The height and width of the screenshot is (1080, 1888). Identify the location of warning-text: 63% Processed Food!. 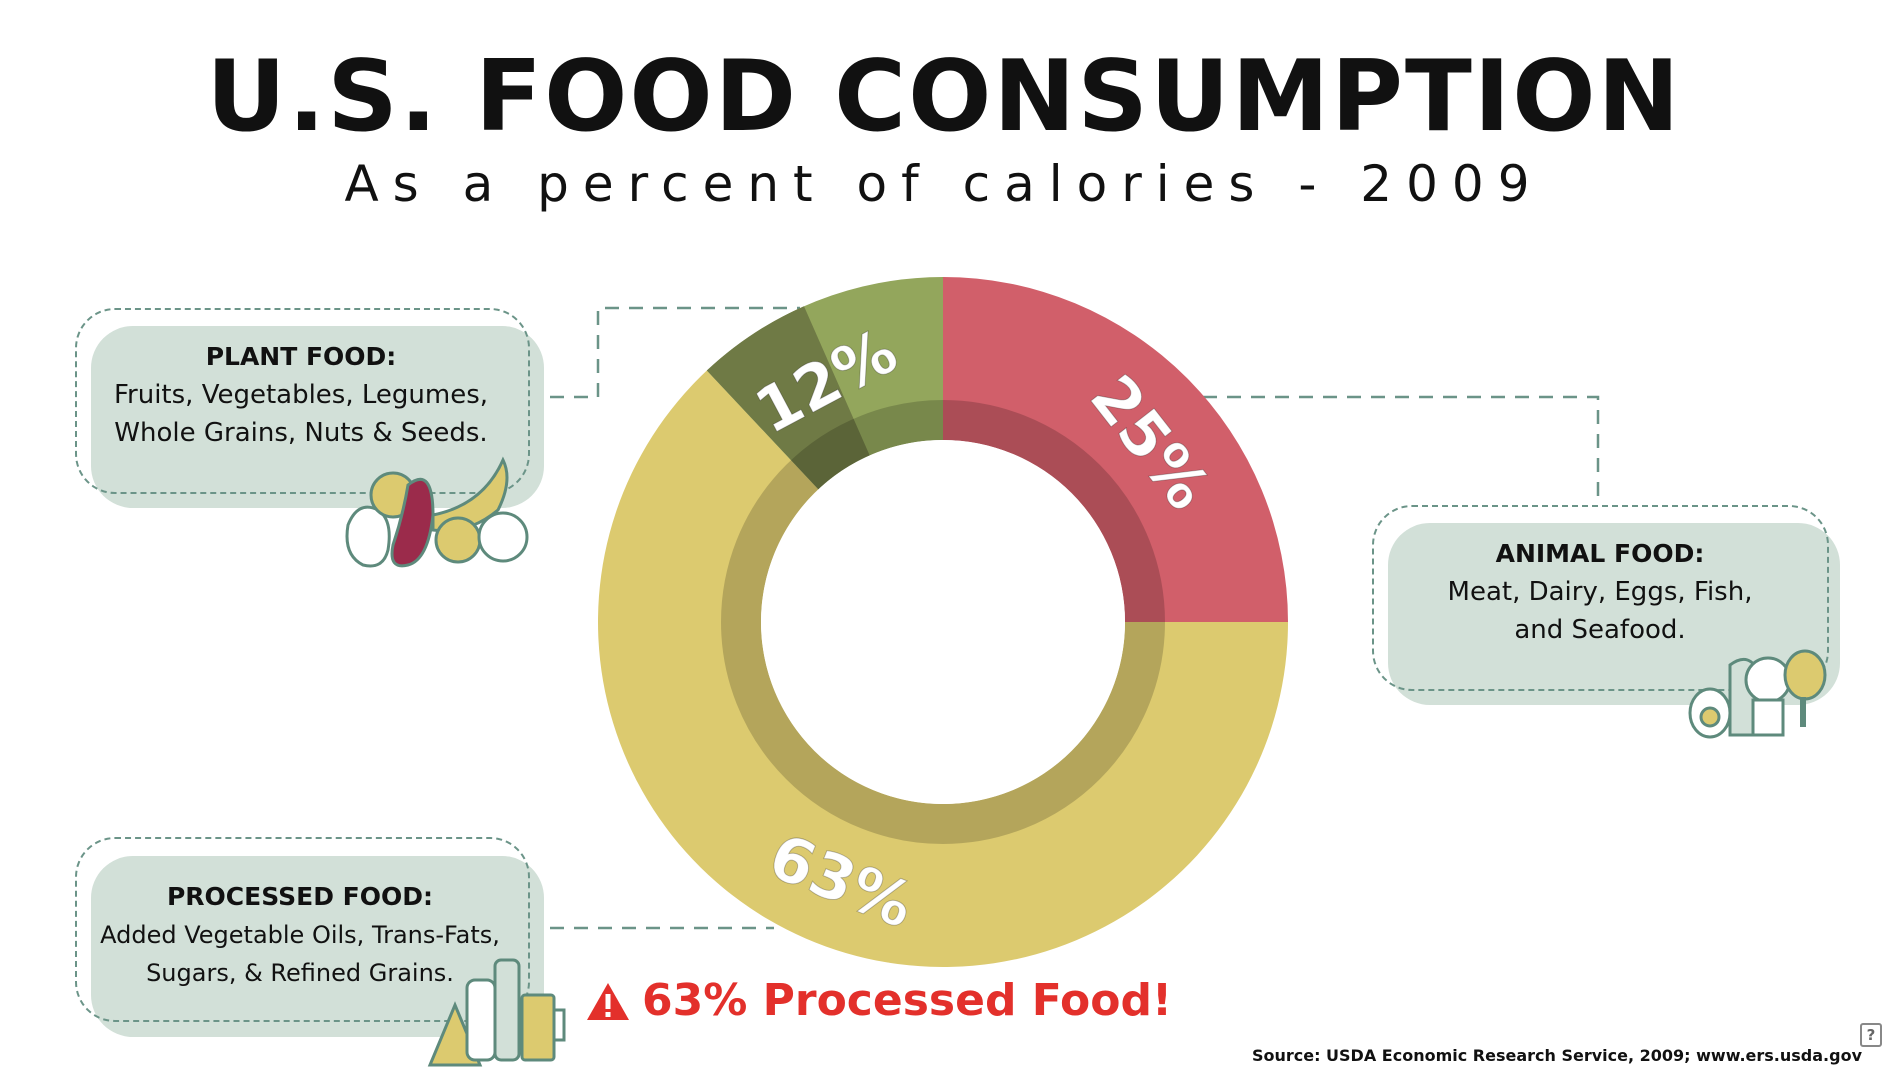
(907, 1000).